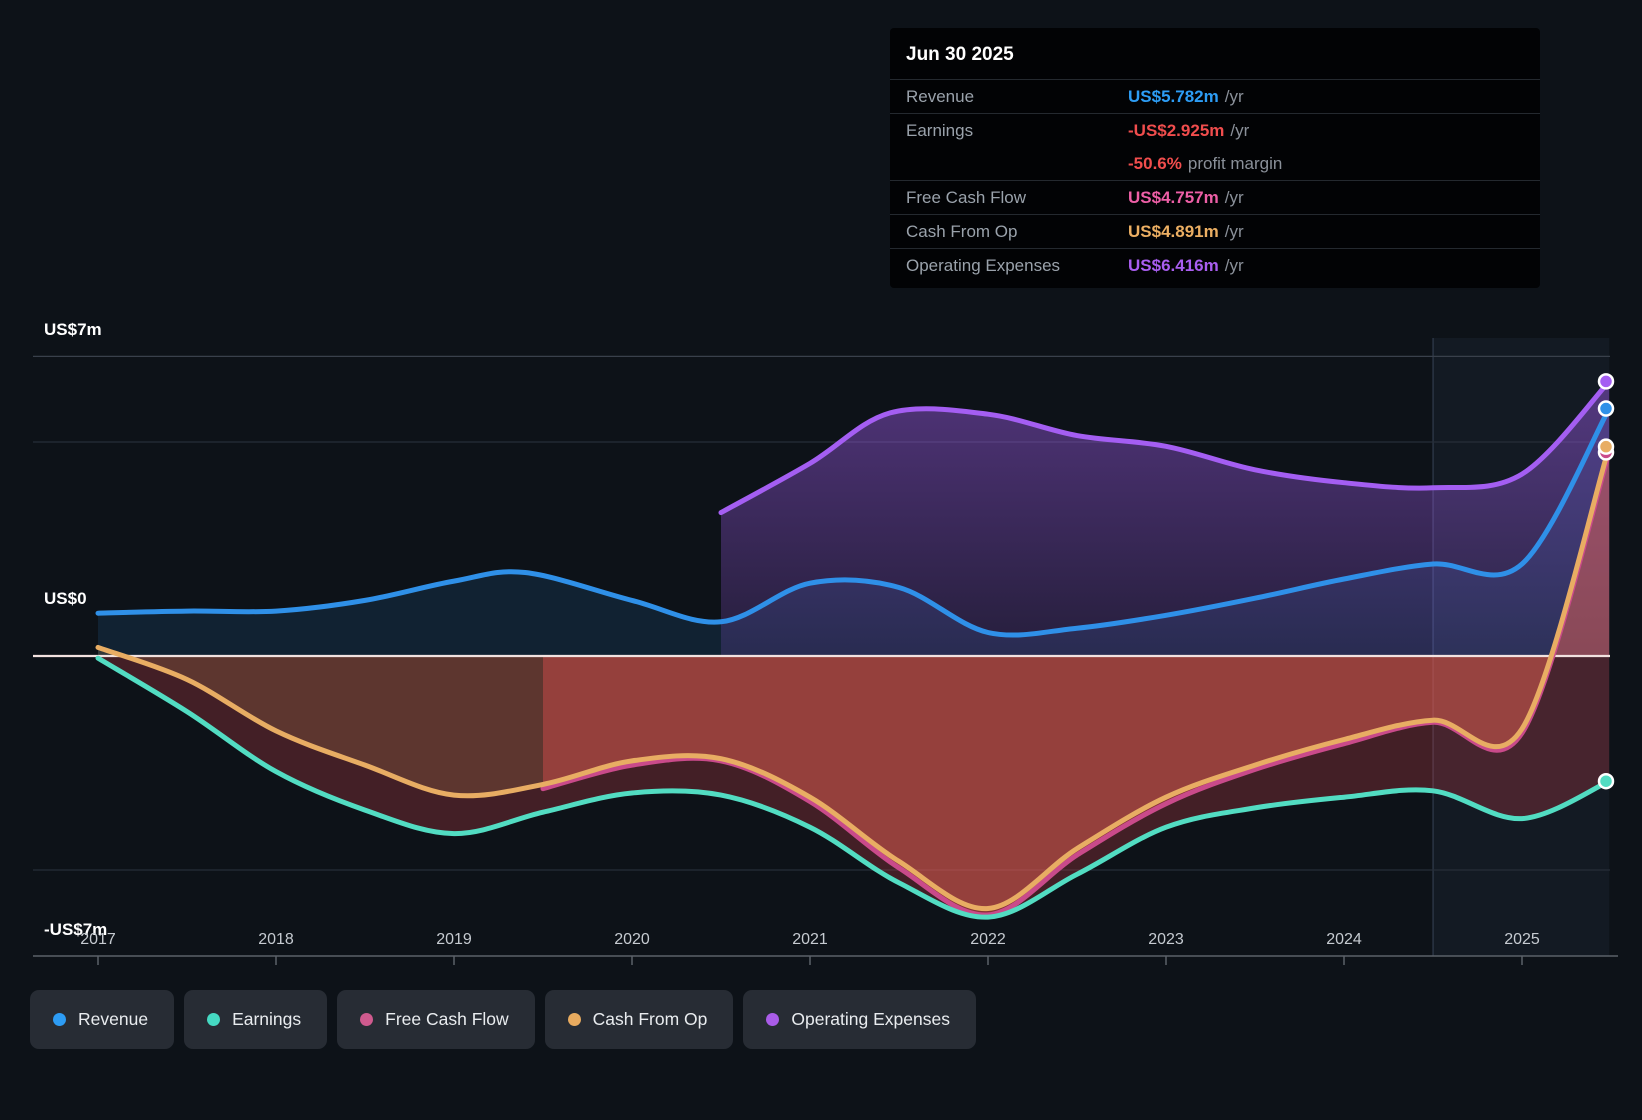 The image size is (1642, 1120). I want to click on tooltip-label: Operating Expenses, so click(983, 265).